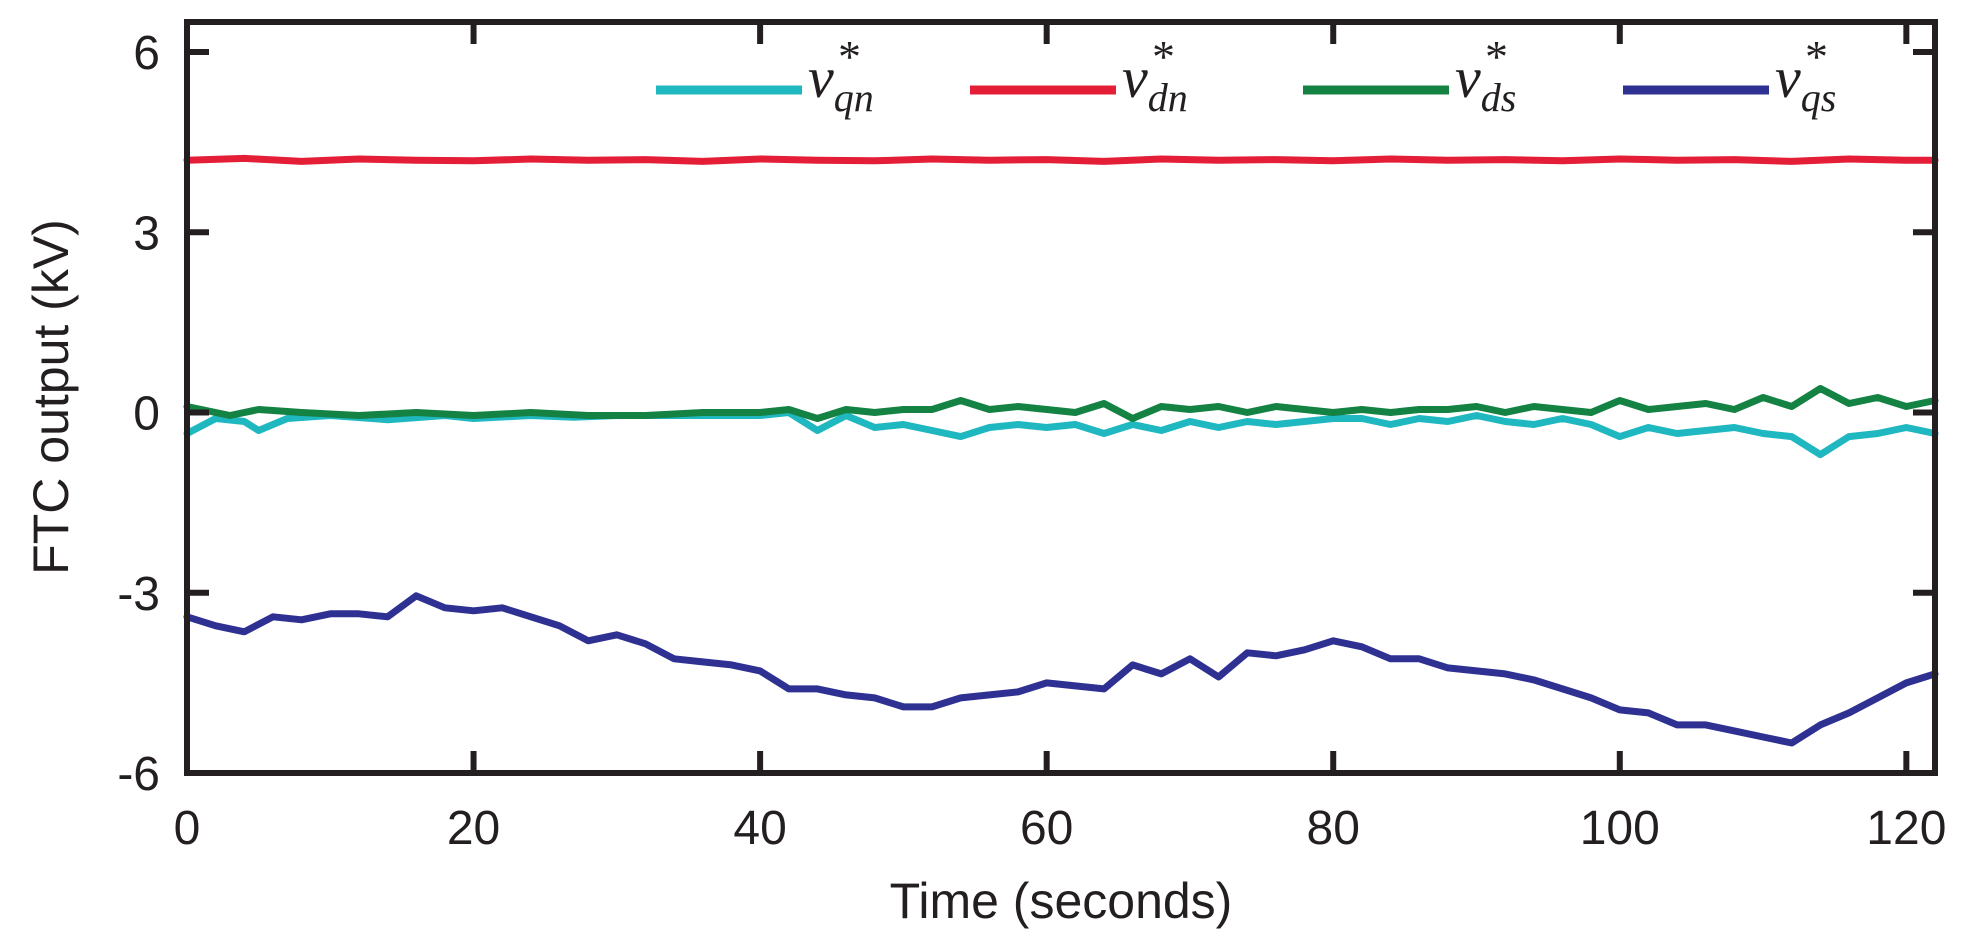  I want to click on x-tick-label: 120, so click(1906, 828).